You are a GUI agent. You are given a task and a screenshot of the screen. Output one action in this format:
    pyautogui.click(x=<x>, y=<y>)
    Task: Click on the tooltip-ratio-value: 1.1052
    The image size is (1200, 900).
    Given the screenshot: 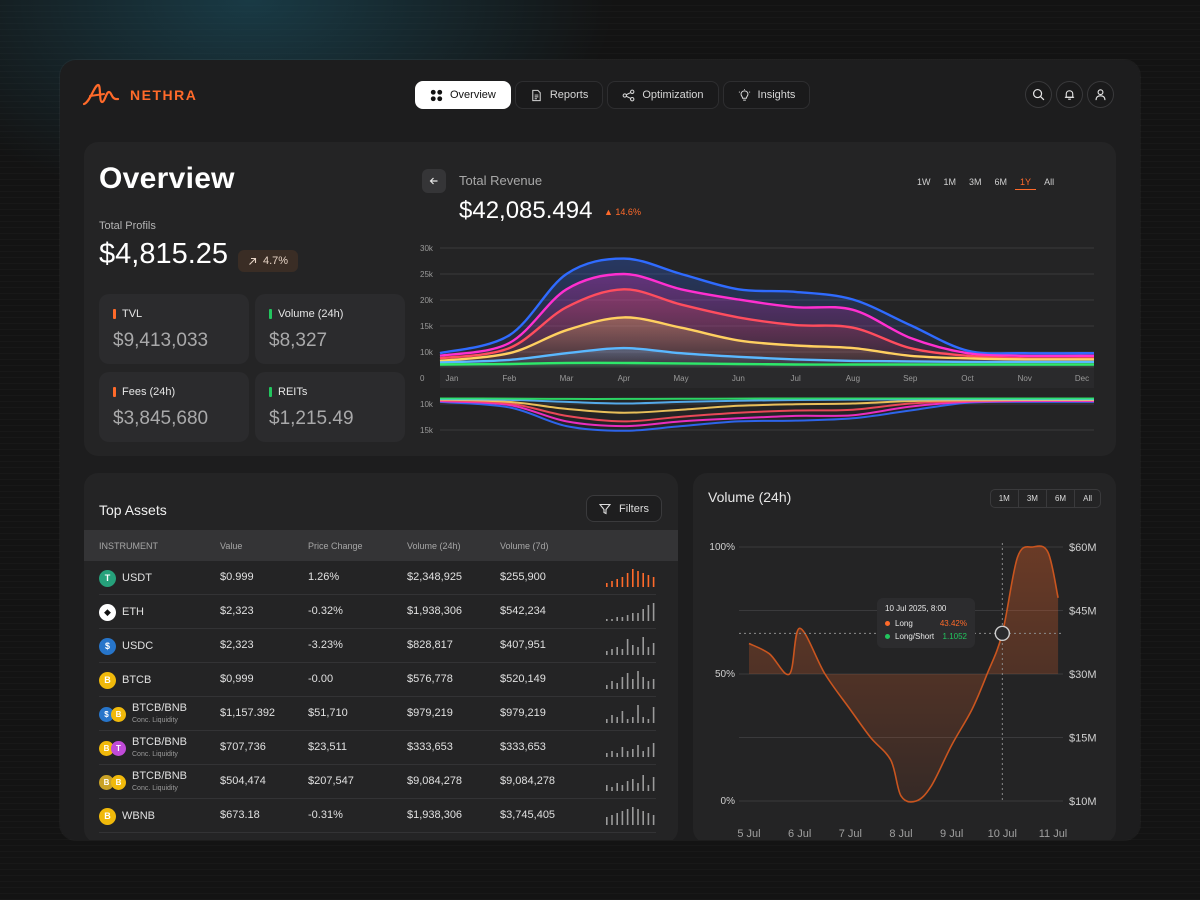 What is the action you would take?
    pyautogui.click(x=954, y=636)
    